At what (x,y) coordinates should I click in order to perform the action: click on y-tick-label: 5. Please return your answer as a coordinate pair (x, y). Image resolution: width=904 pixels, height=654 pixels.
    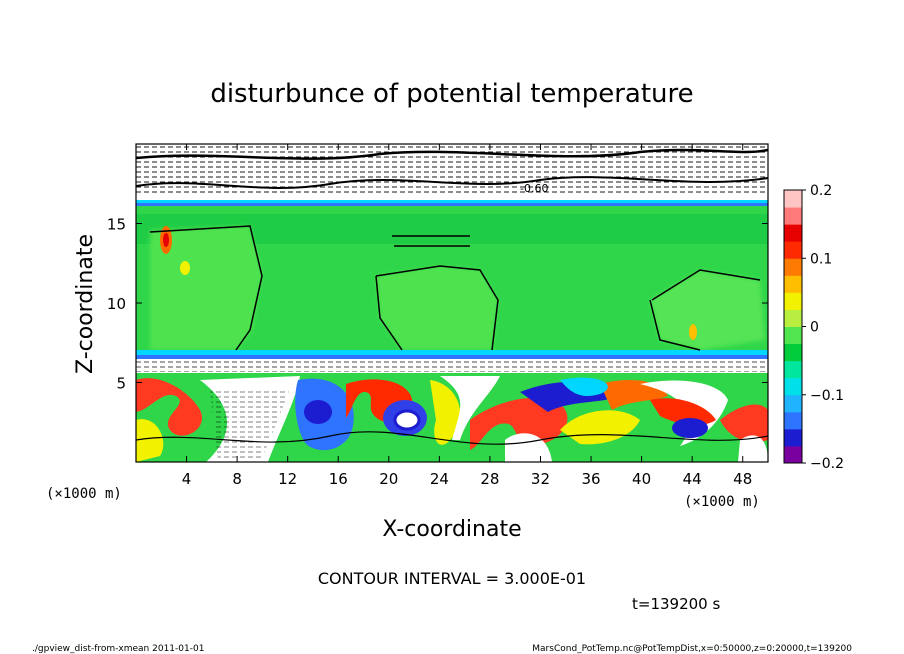
    Looking at the image, I should click on (121, 384).